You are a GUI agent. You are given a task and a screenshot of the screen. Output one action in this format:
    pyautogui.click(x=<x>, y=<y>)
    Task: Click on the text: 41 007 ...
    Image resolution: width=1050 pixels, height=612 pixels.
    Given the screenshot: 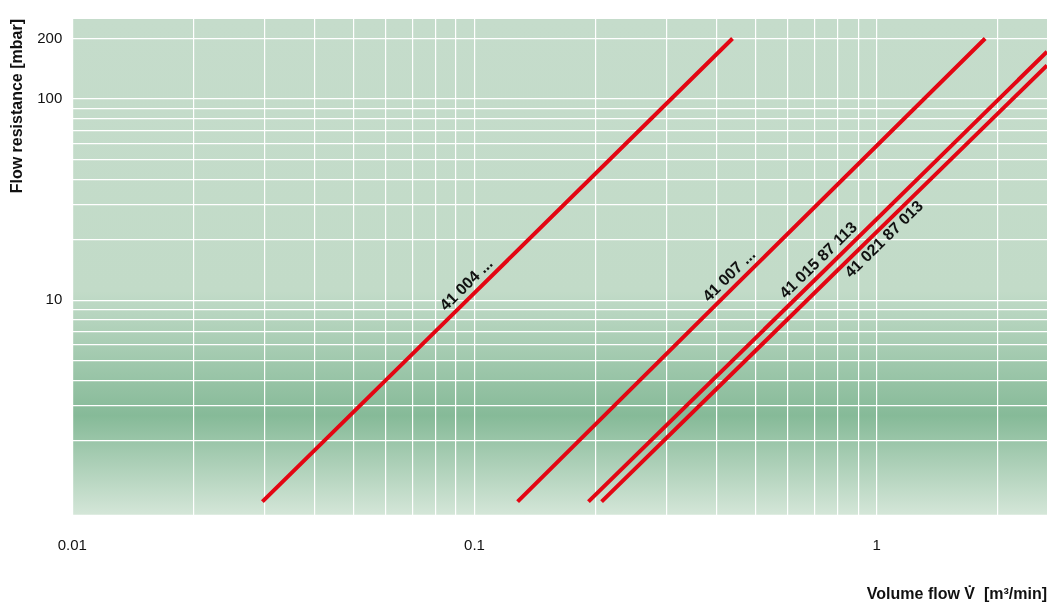 What is the action you would take?
    pyautogui.click(x=729, y=275)
    